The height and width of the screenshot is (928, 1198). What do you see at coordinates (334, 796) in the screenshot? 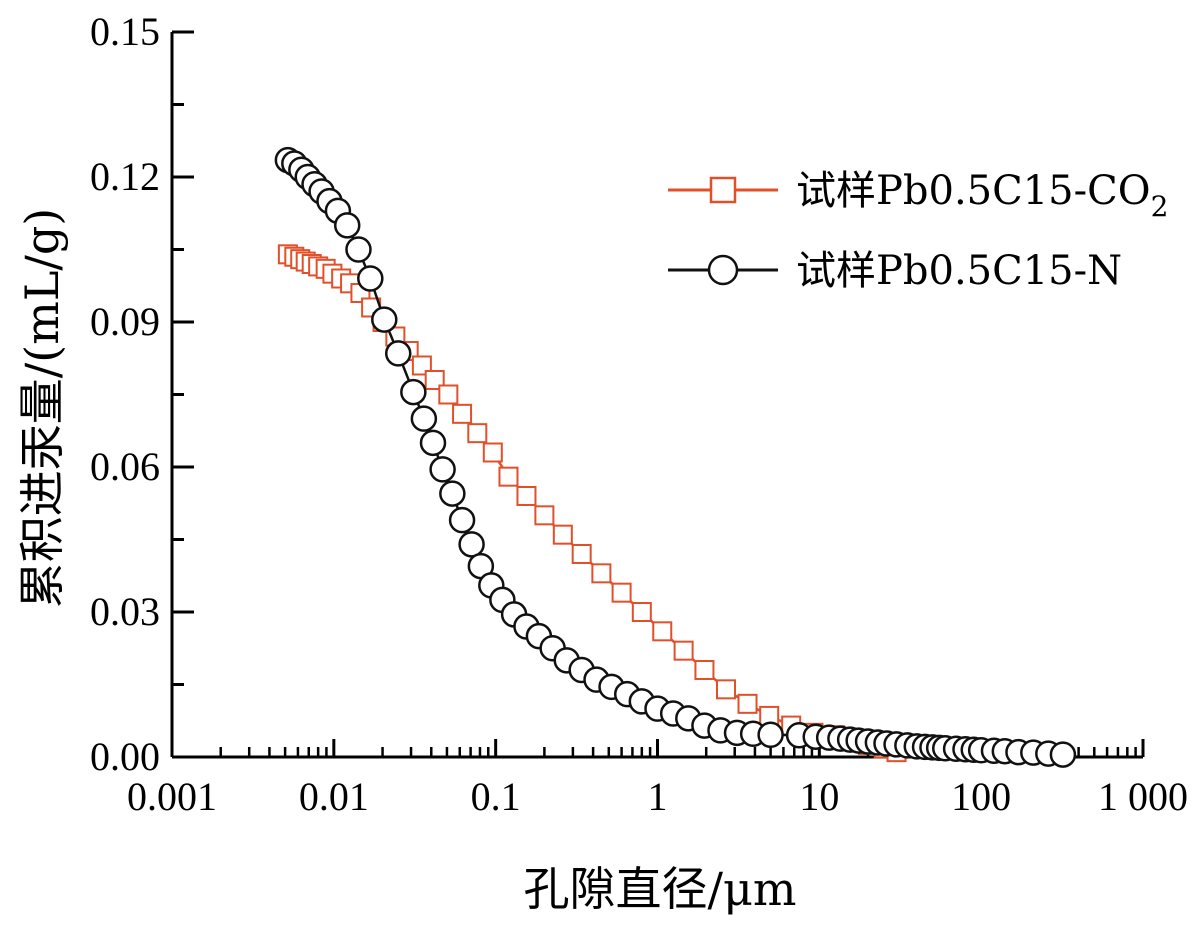
I see `x-tick-label: 0.01` at bounding box center [334, 796].